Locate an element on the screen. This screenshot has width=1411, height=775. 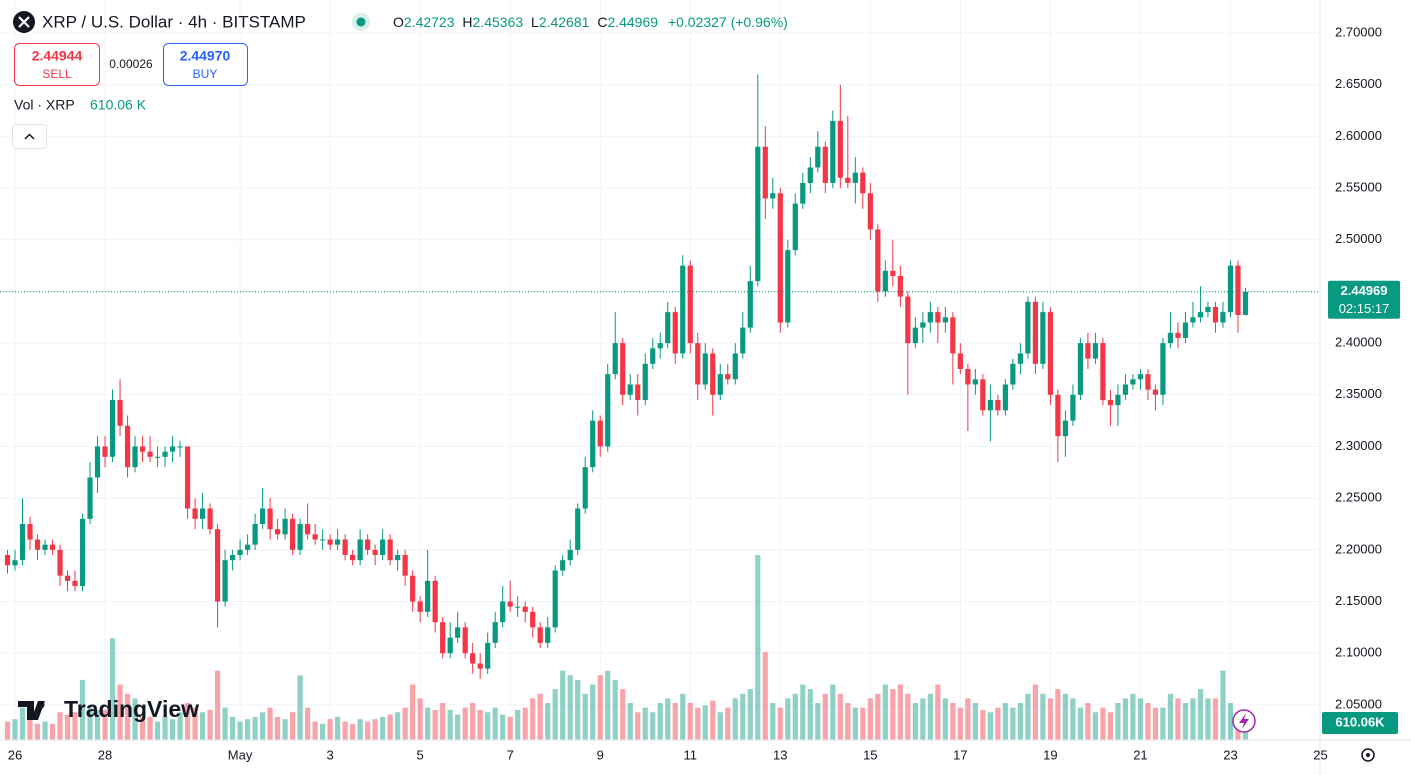
y-tick-label: 2.65000 is located at coordinates (1358, 83).